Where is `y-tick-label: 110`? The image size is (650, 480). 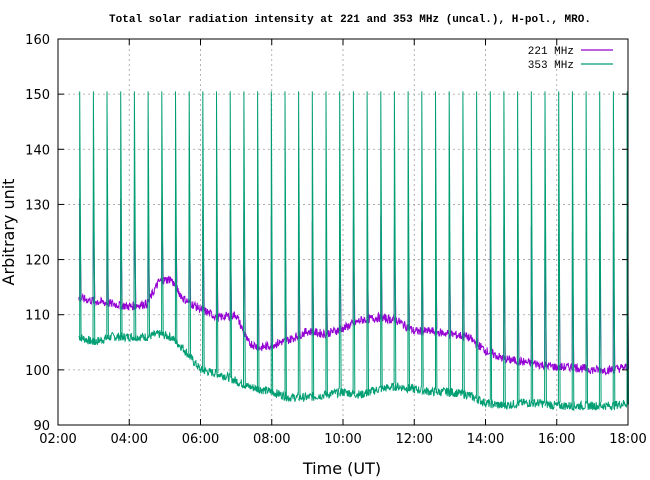 y-tick-label: 110 is located at coordinates (37, 316).